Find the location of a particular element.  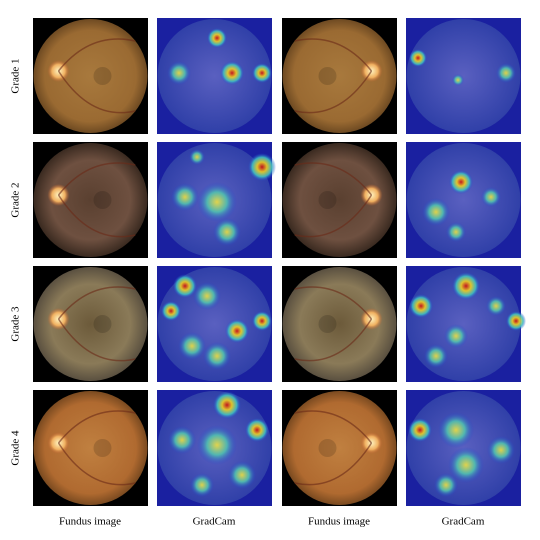

row-label: Grade 4 is located at coordinates (16, 448).